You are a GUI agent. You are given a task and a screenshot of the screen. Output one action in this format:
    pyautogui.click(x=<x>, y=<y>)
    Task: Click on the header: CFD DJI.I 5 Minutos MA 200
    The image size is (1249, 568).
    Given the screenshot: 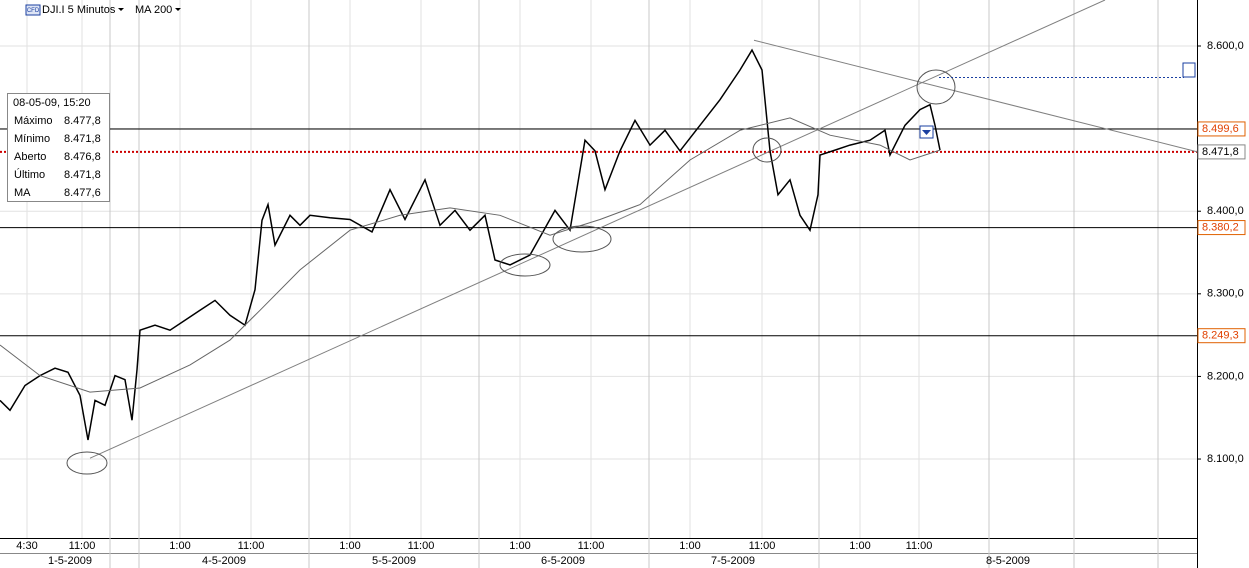 What is the action you would take?
    pyautogui.click(x=103, y=10)
    